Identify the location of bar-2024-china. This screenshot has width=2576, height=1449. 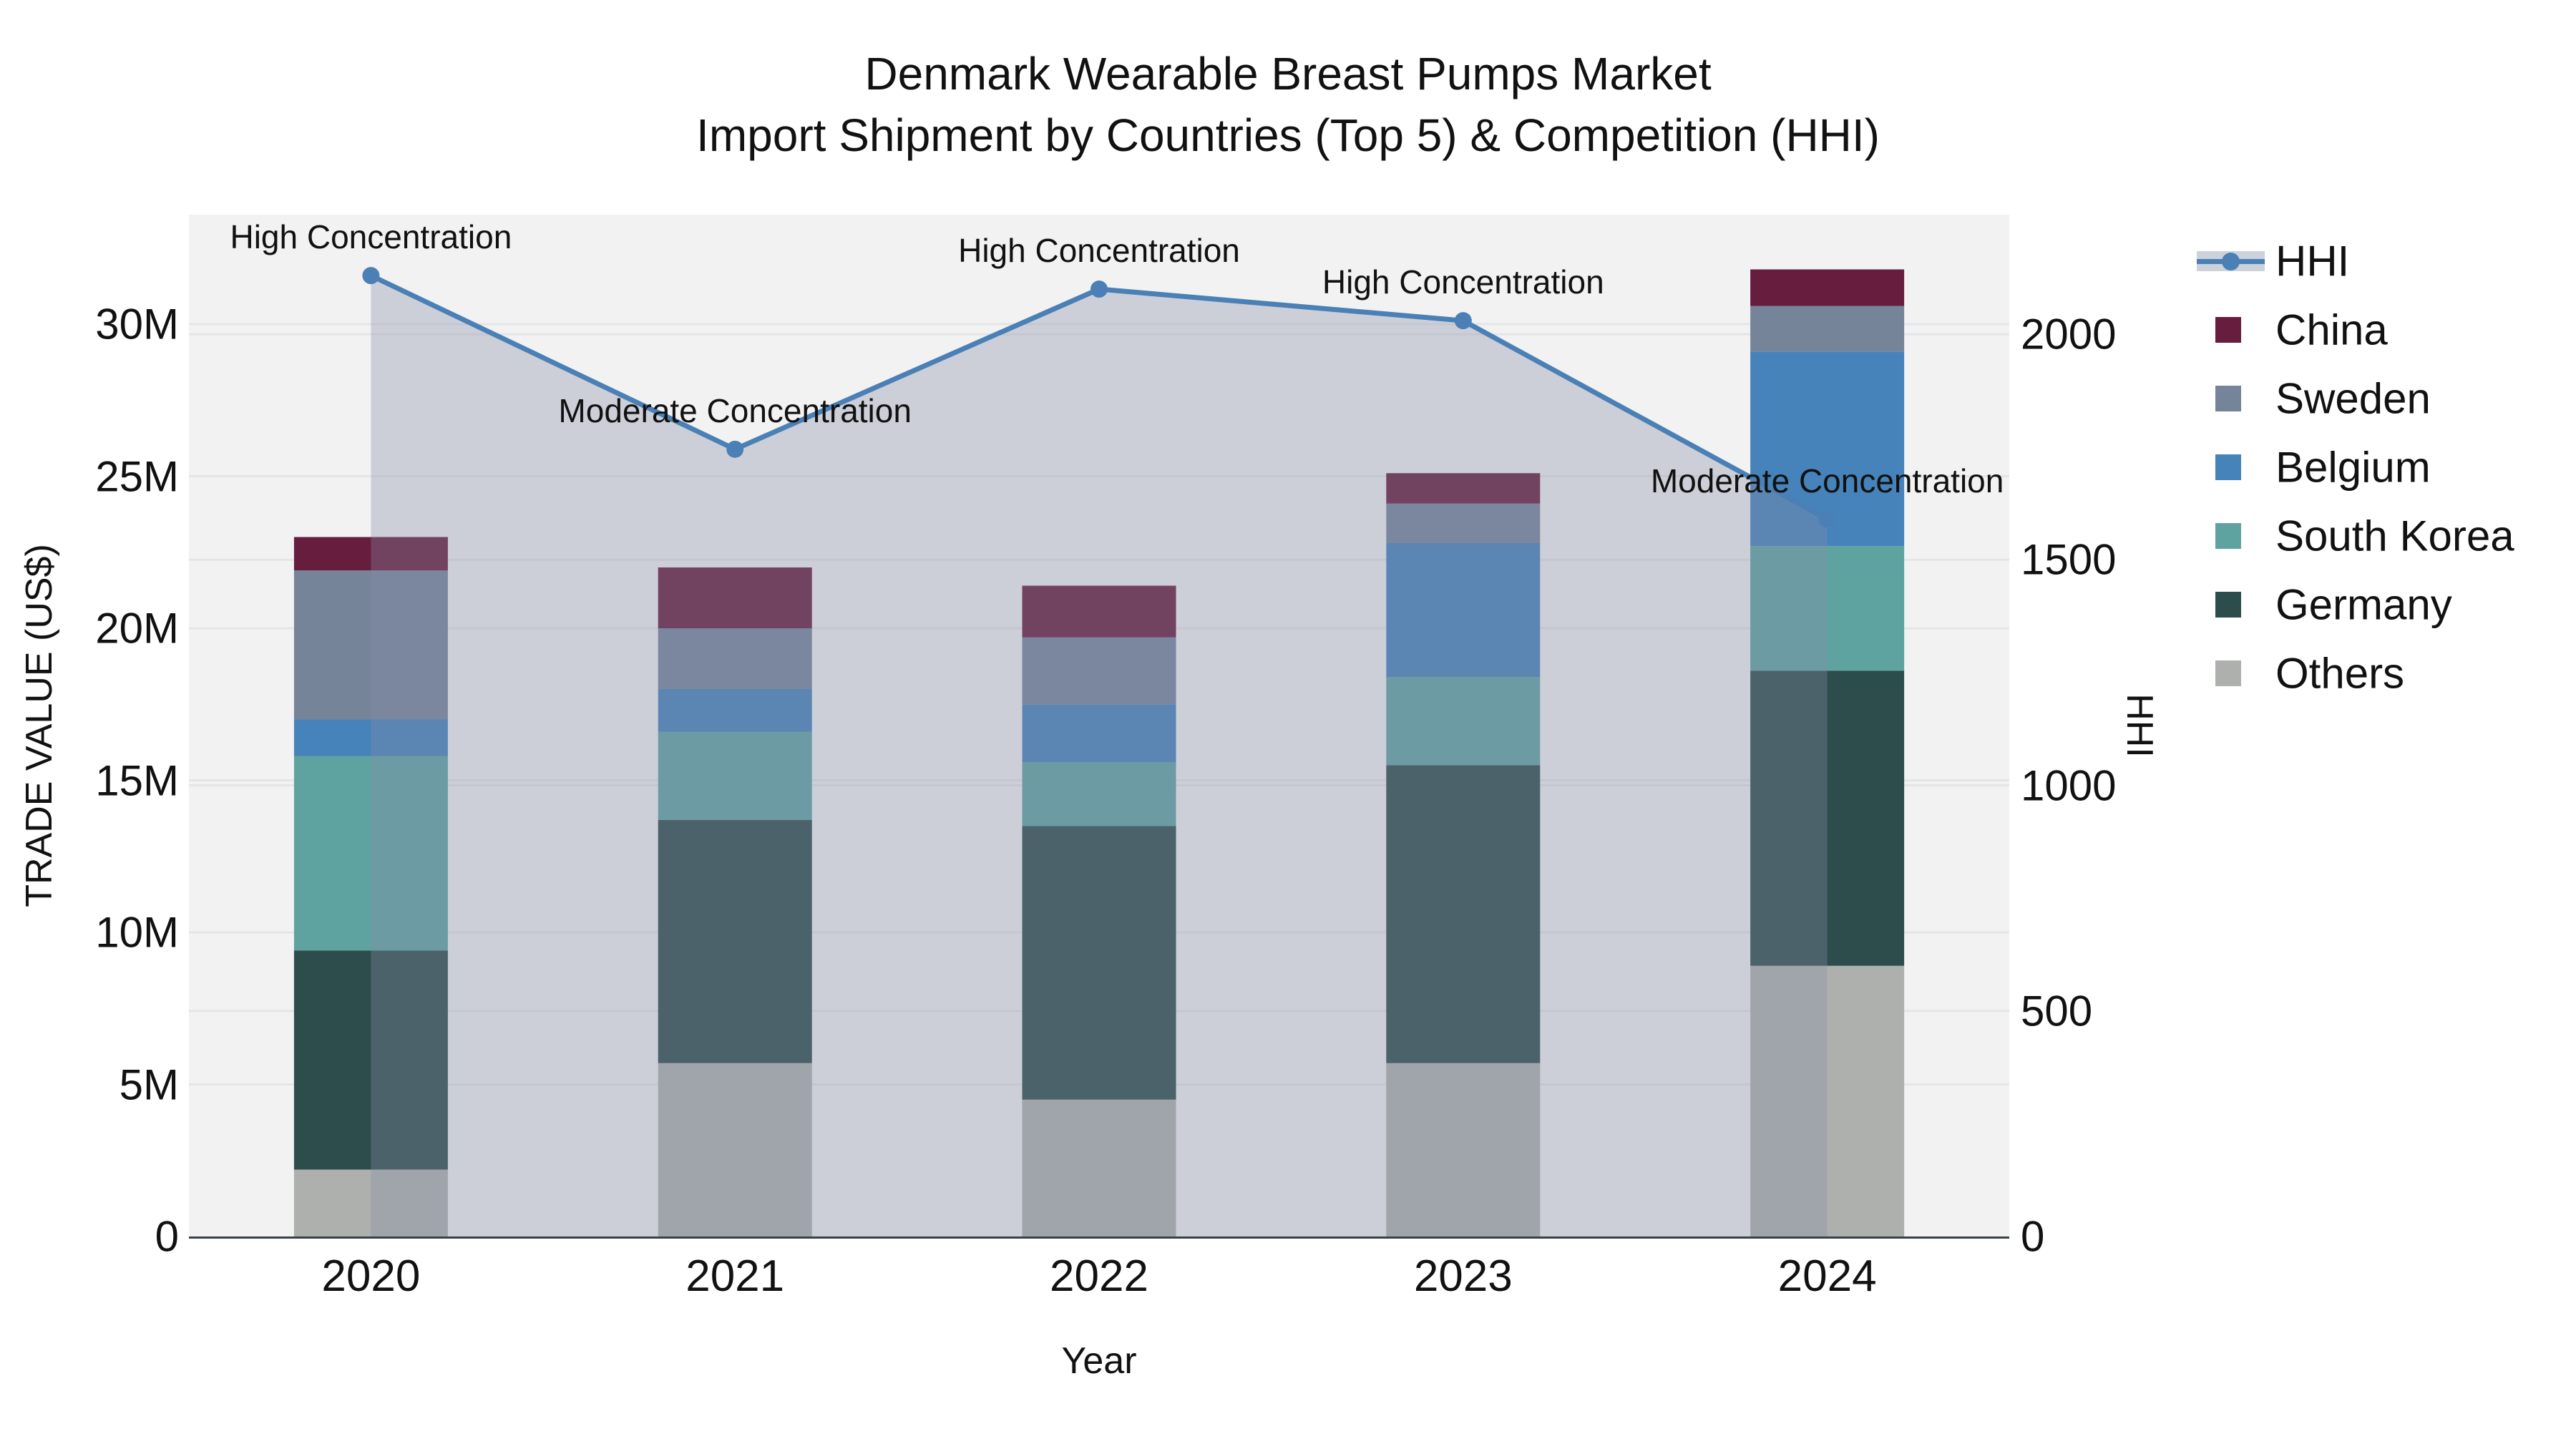
(1827, 287).